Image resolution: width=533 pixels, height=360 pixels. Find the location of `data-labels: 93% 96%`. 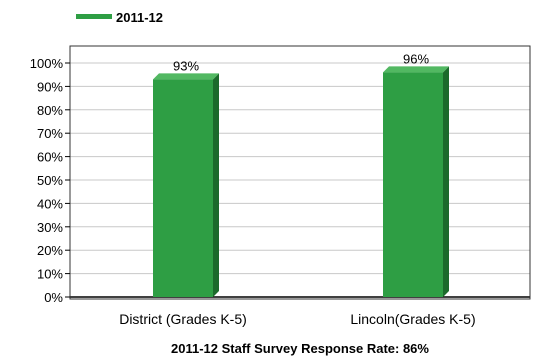

data-labels: 93% 96% is located at coordinates (301, 62).